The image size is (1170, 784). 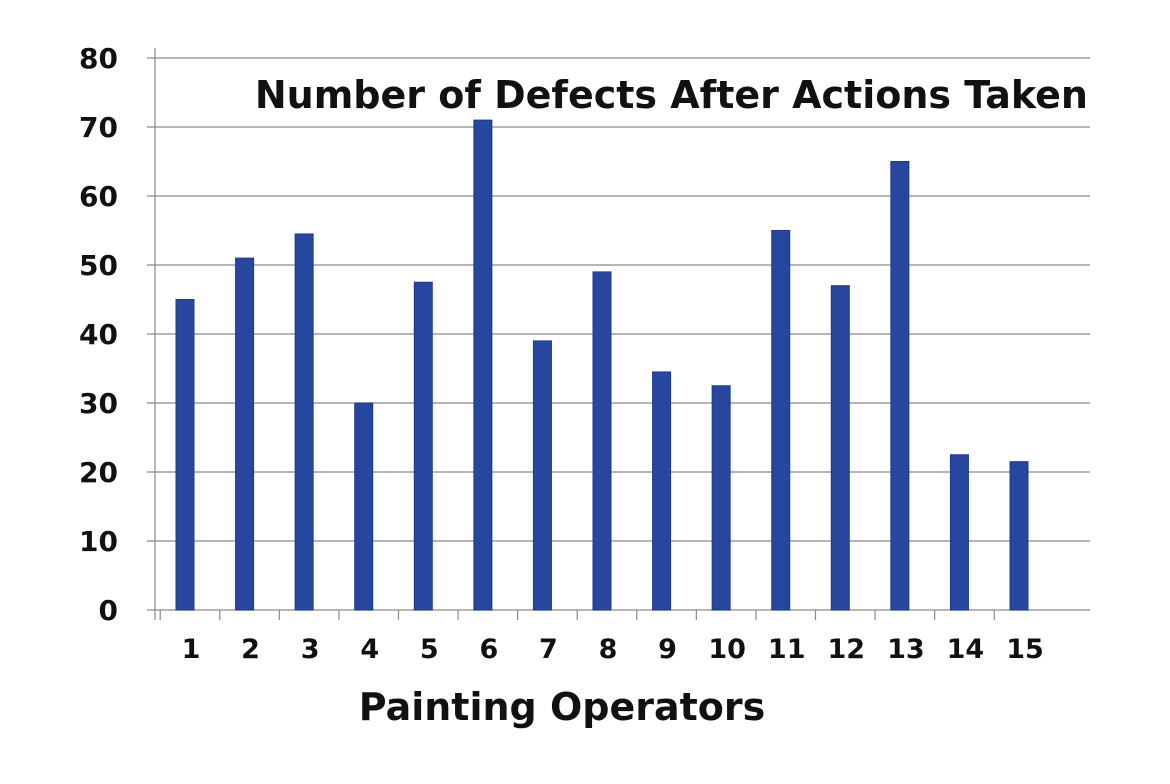 What do you see at coordinates (191, 649) in the screenshot?
I see `x-tick-label: 1` at bounding box center [191, 649].